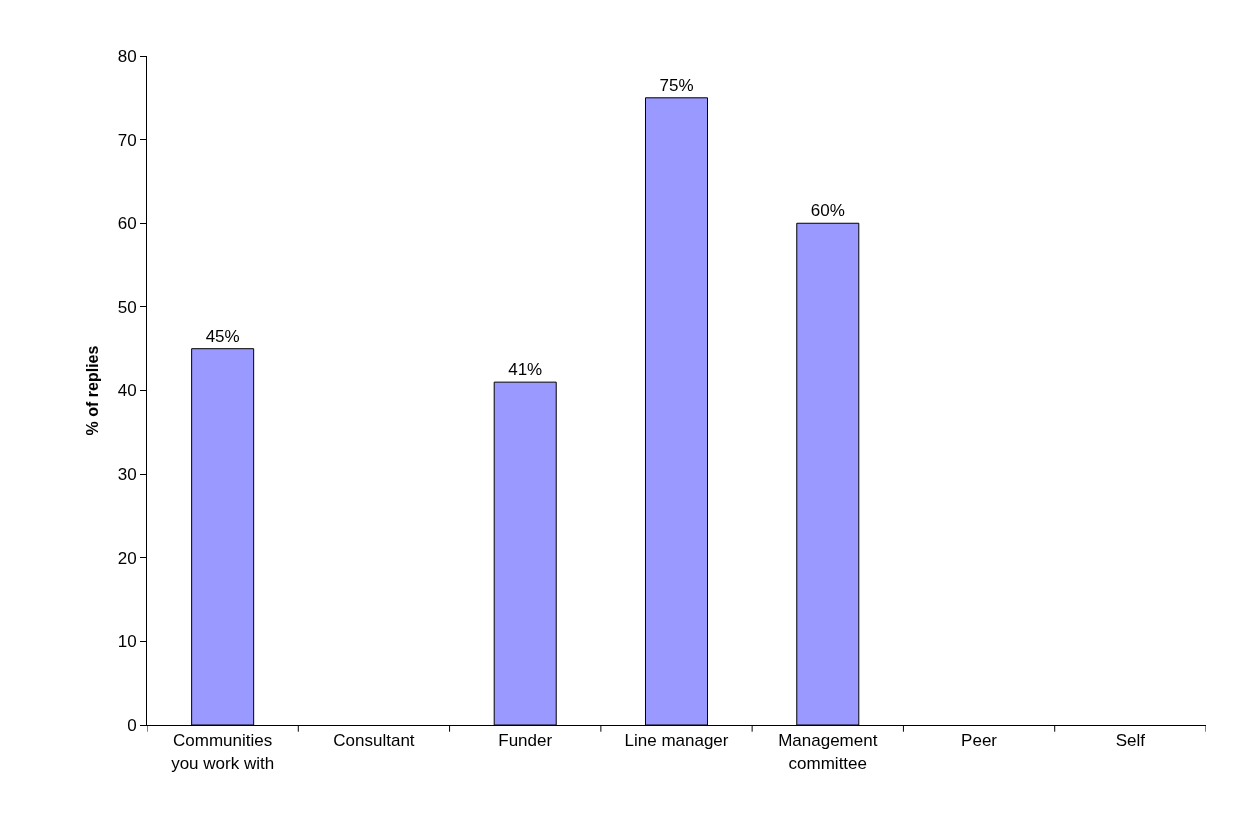 Image resolution: width=1245 pixels, height=816 pixels. Describe the element at coordinates (127, 475) in the screenshot. I see `y-tick-label: 30` at that location.